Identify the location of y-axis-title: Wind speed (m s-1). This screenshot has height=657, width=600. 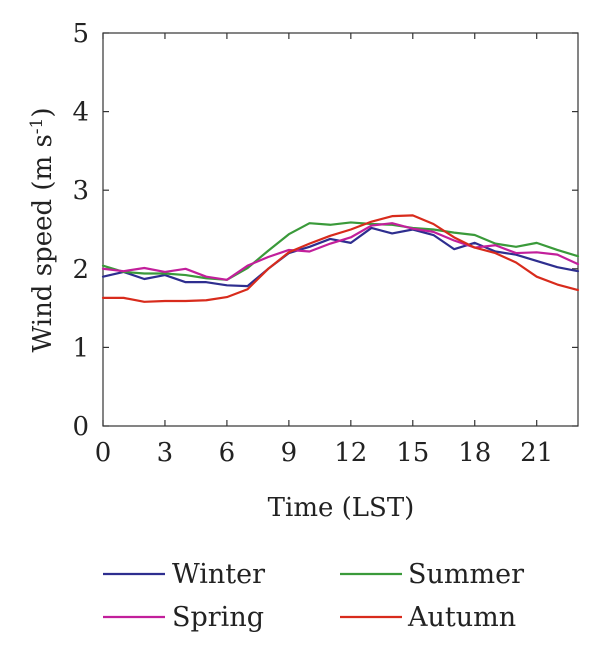
(42, 229).